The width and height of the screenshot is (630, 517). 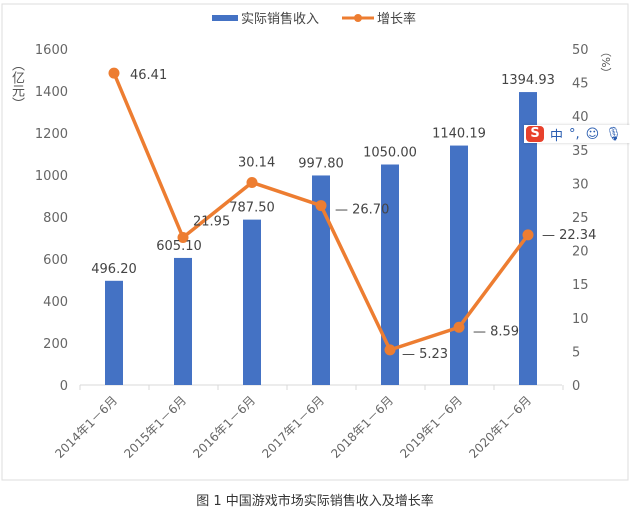 I want to click on y-right-tick-label: 5, so click(x=576, y=352).